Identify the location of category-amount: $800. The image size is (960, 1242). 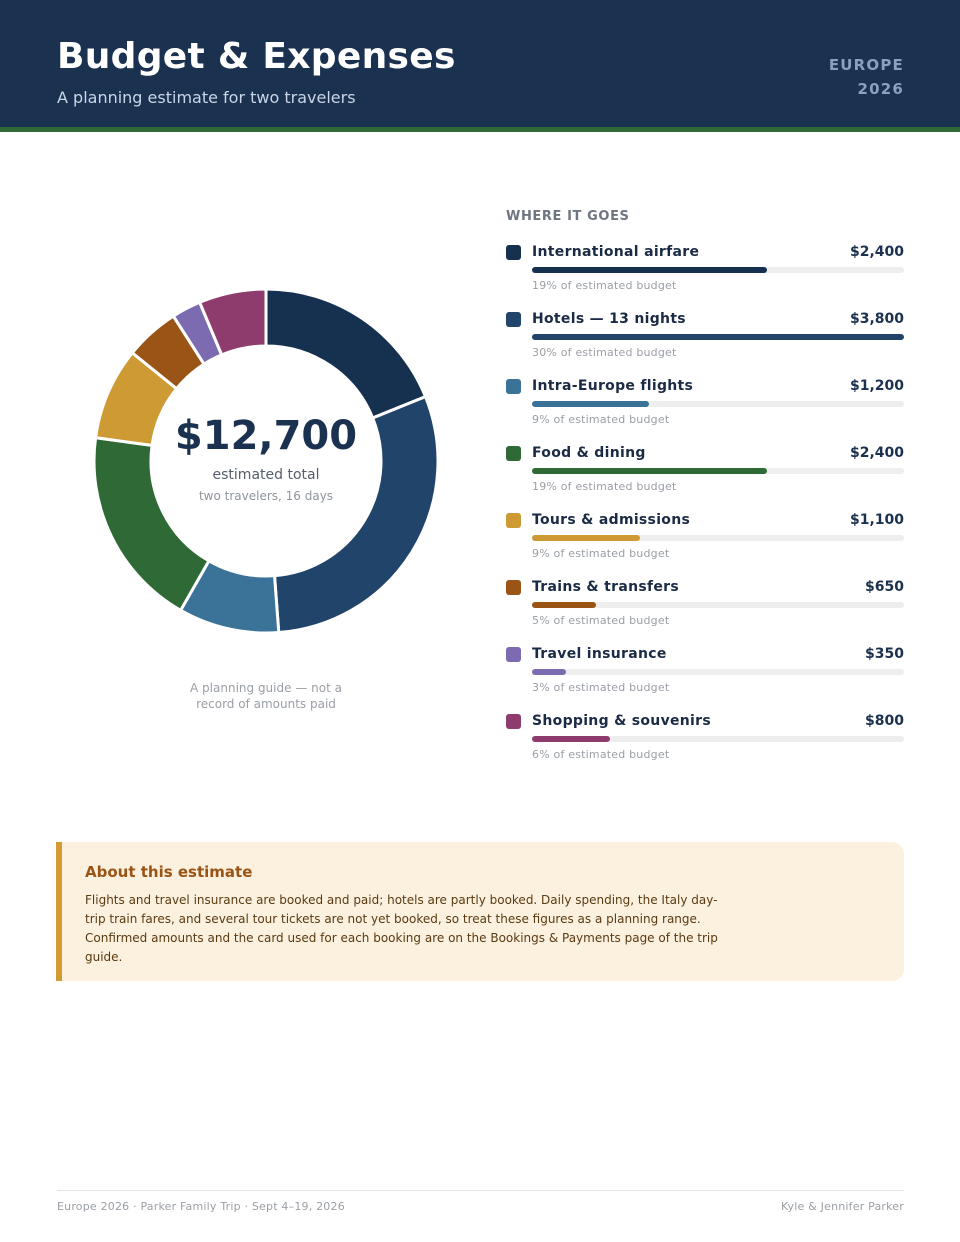
(884, 721).